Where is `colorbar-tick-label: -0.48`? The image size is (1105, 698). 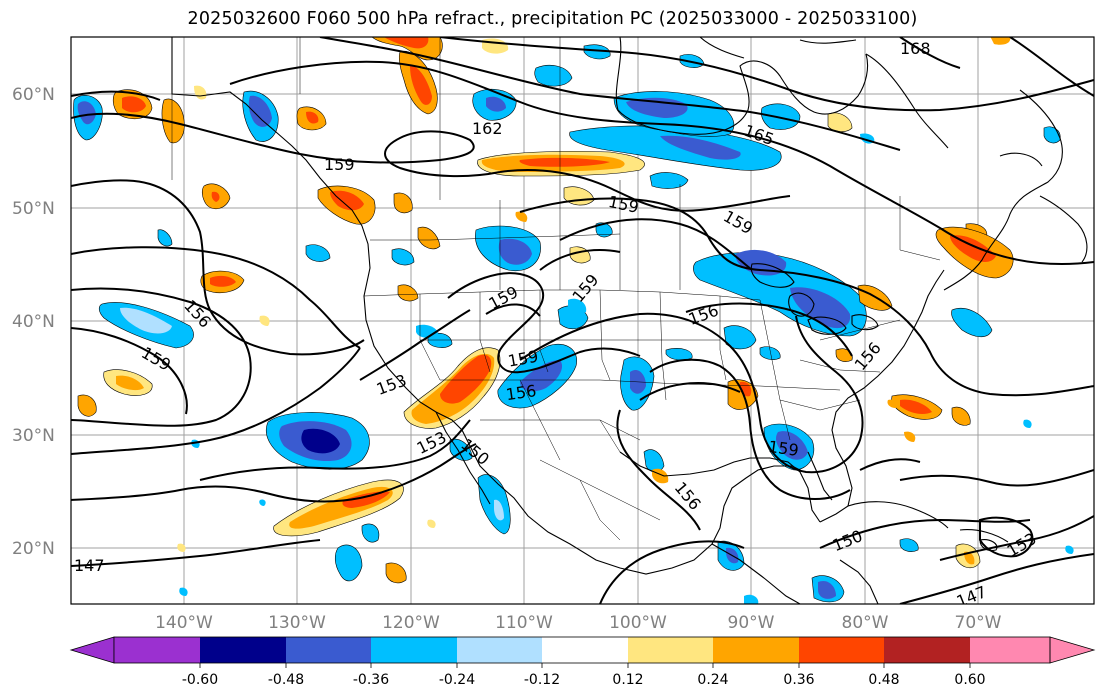
colorbar-tick-label: -0.48 is located at coordinates (286, 680).